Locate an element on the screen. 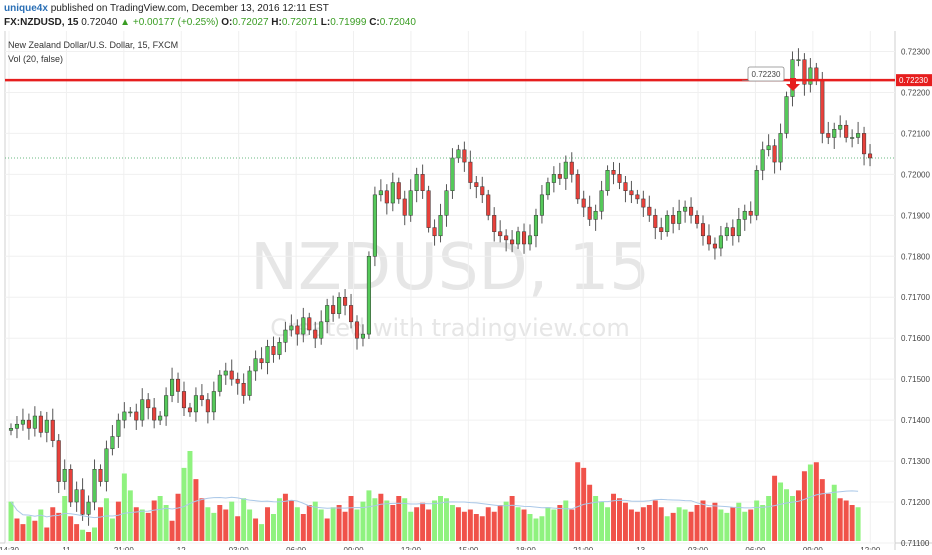 The height and width of the screenshot is (555, 932). author-link: unique4x is located at coordinates (26, 8).